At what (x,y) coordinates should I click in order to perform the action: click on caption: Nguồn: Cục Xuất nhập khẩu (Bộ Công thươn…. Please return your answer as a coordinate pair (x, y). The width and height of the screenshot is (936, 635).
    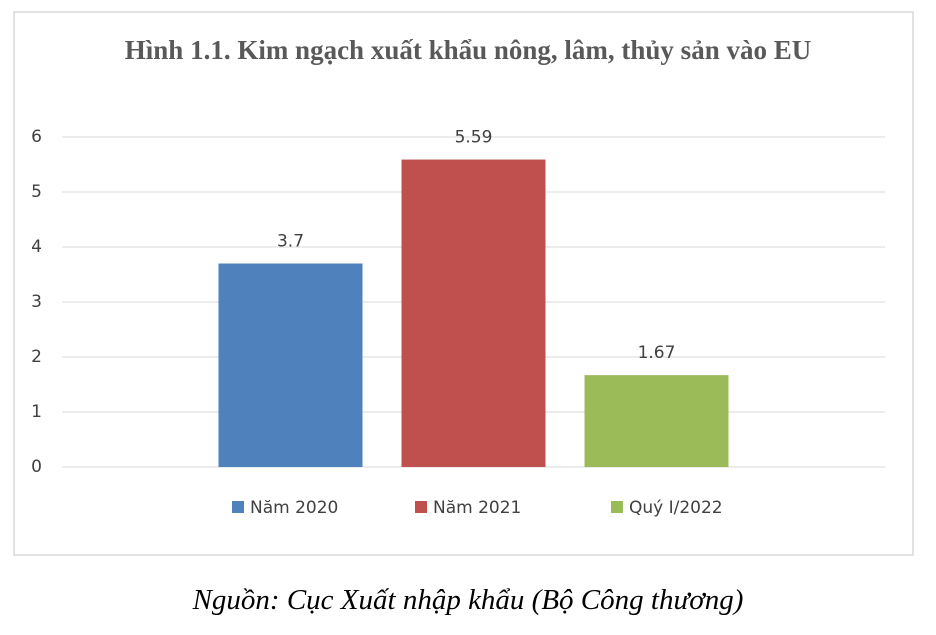
    Looking at the image, I should click on (468, 600).